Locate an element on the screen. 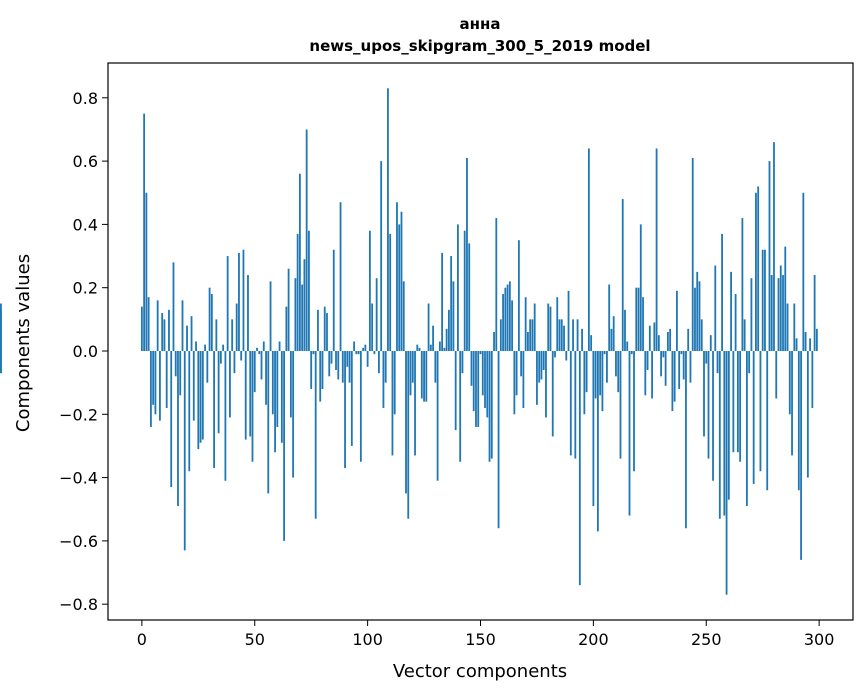 The width and height of the screenshot is (867, 696). y-tick-label: 0.2 is located at coordinates (85, 288).